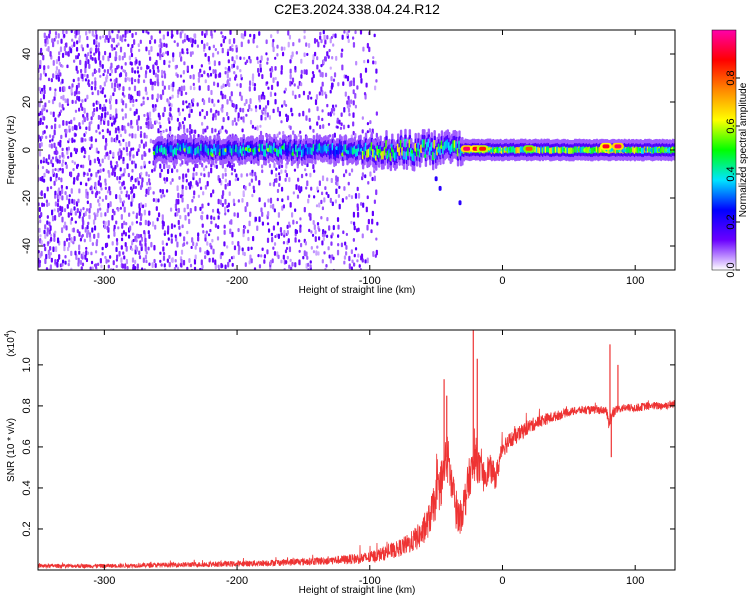 The height and width of the screenshot is (600, 750). Describe the element at coordinates (635, 281) in the screenshot. I see `spectrogram-x-tick-label: 100` at that location.